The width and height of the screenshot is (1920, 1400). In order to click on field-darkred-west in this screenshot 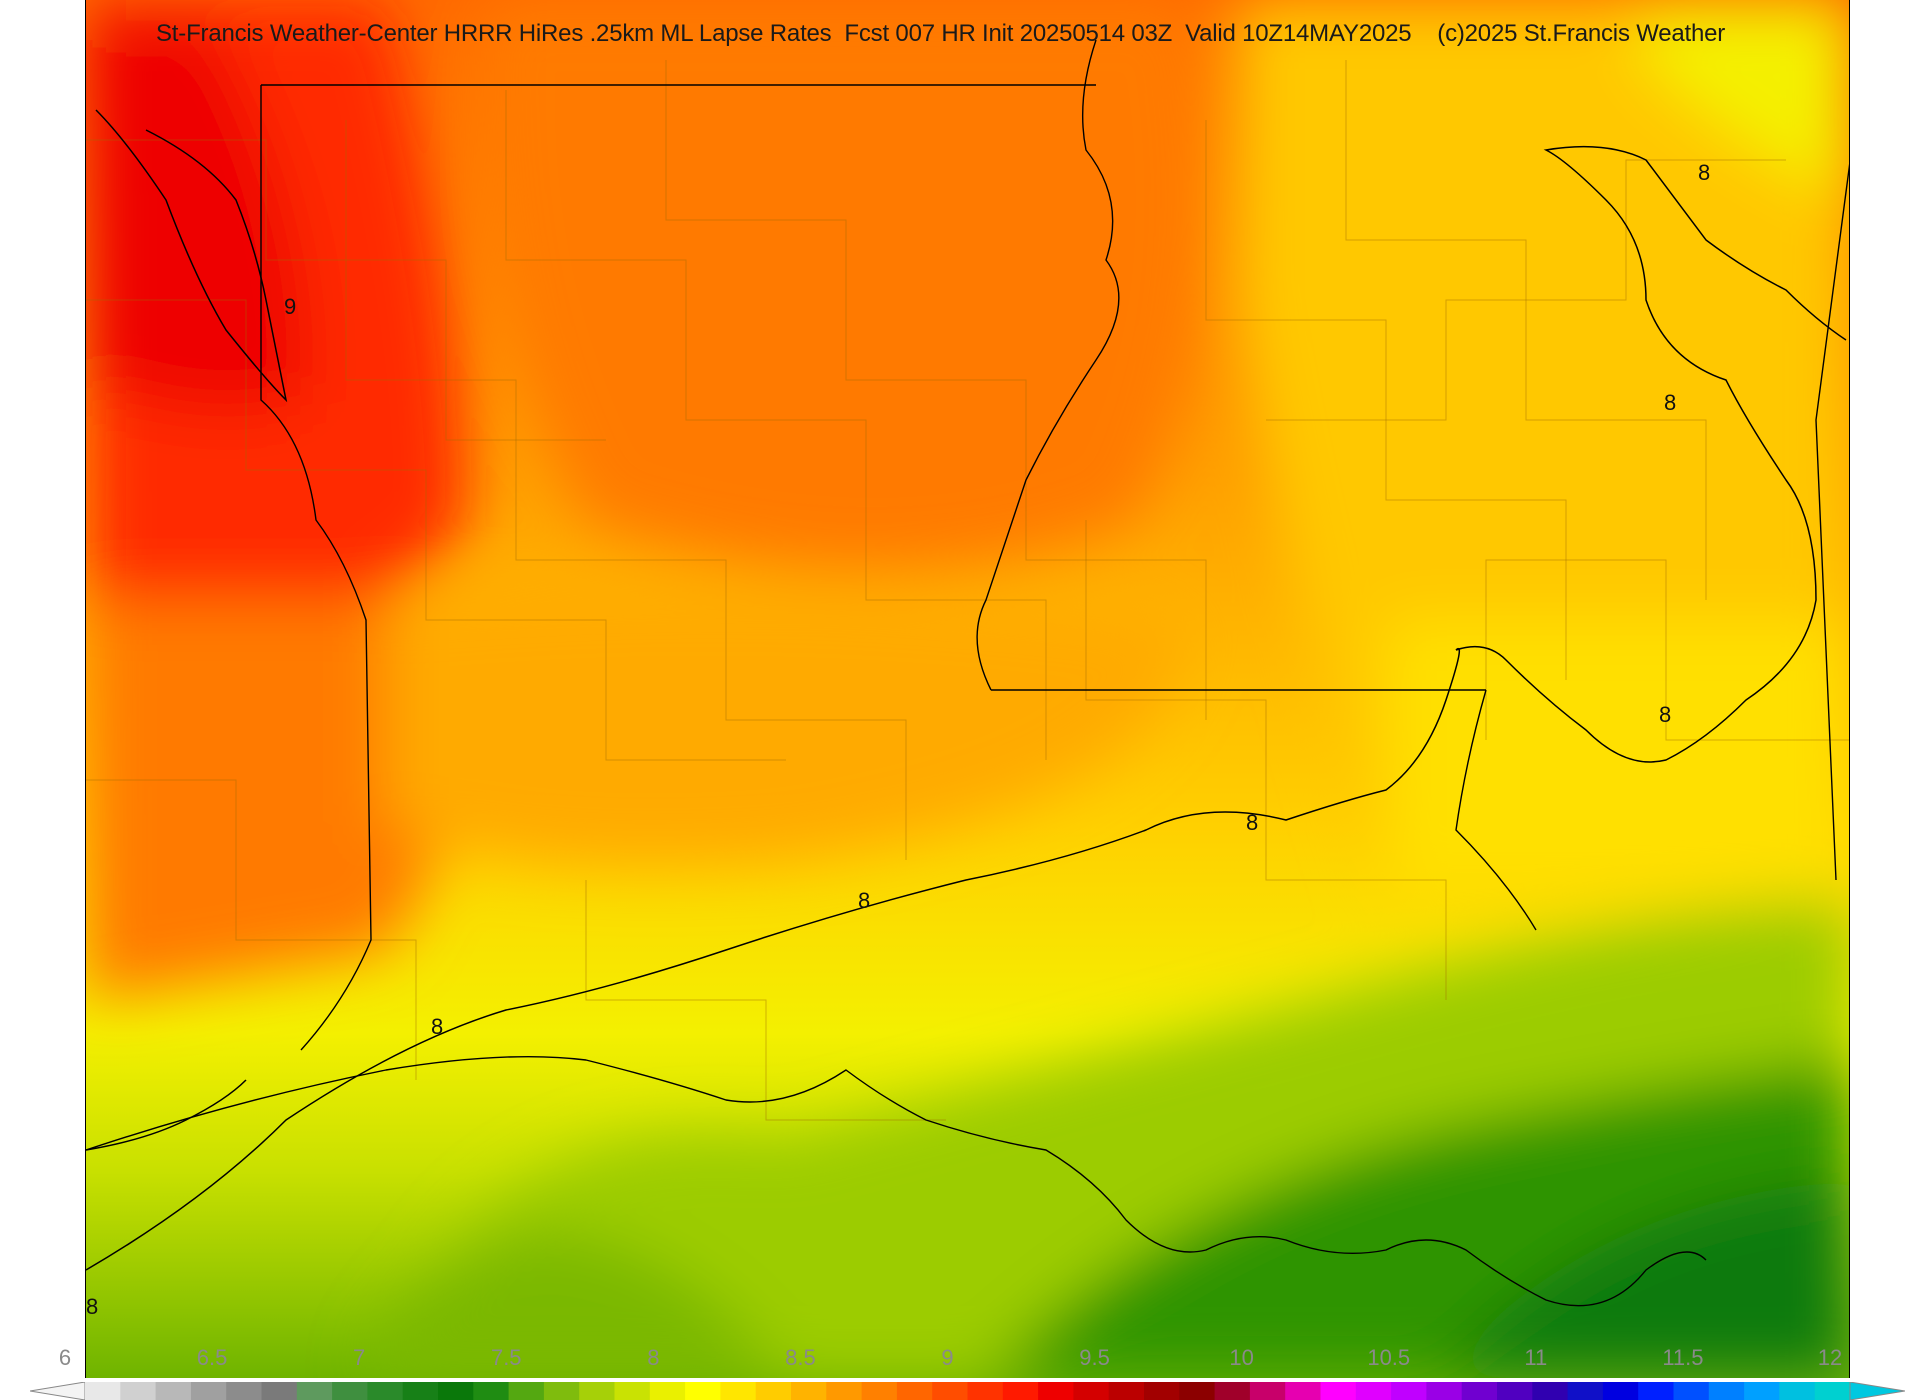, I will do `click(196, 216)`.